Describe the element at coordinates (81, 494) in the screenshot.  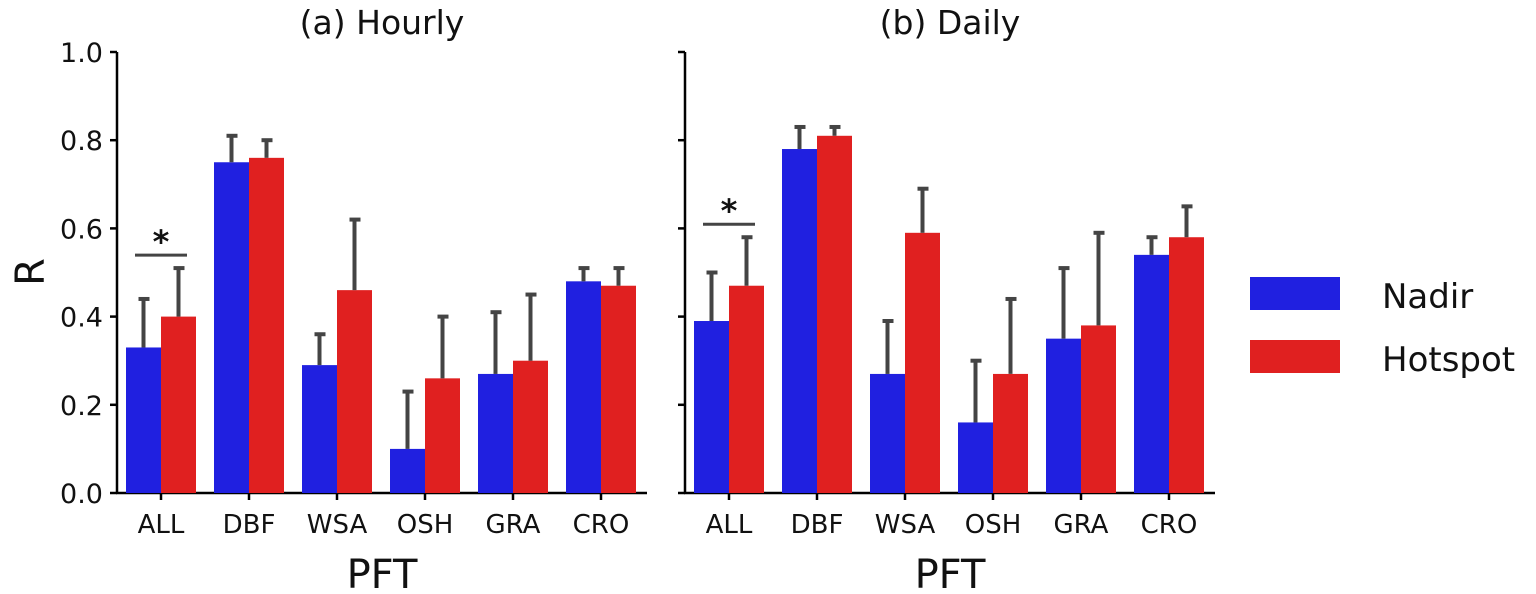
I see `y-tick-label: 0.0` at that location.